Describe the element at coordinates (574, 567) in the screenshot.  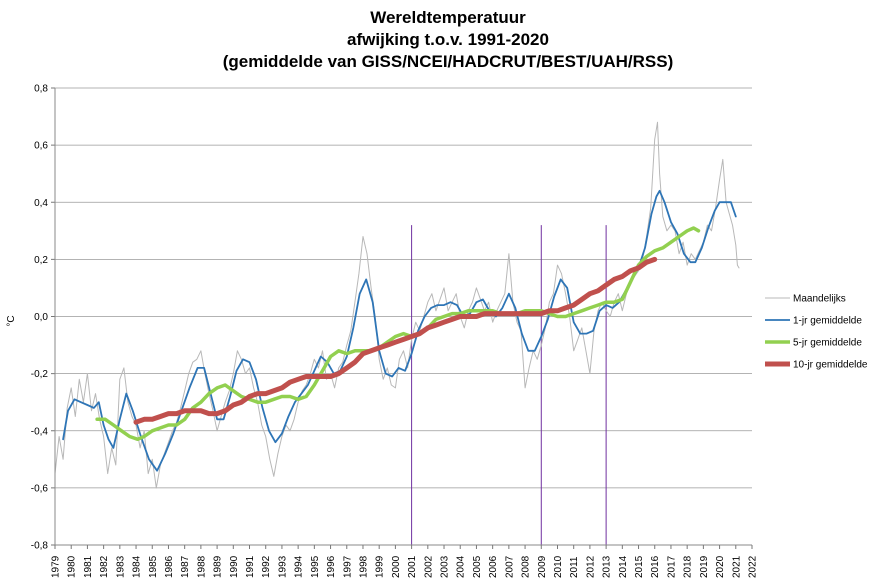
I see `x-tick-label: 2011` at that location.